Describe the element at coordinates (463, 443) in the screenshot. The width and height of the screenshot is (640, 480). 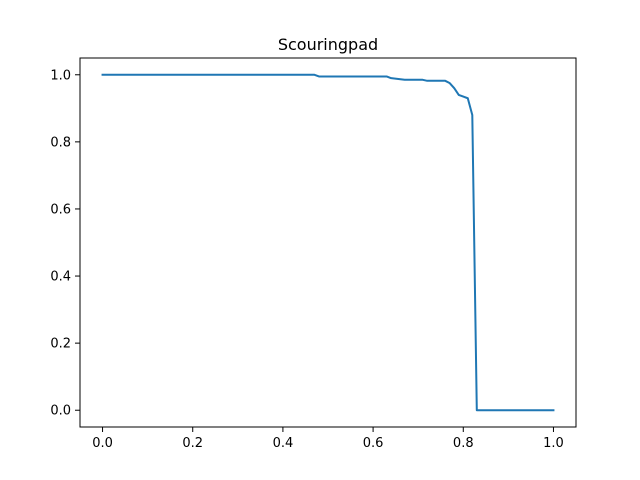
I see `x-tick-label: 0.8` at that location.